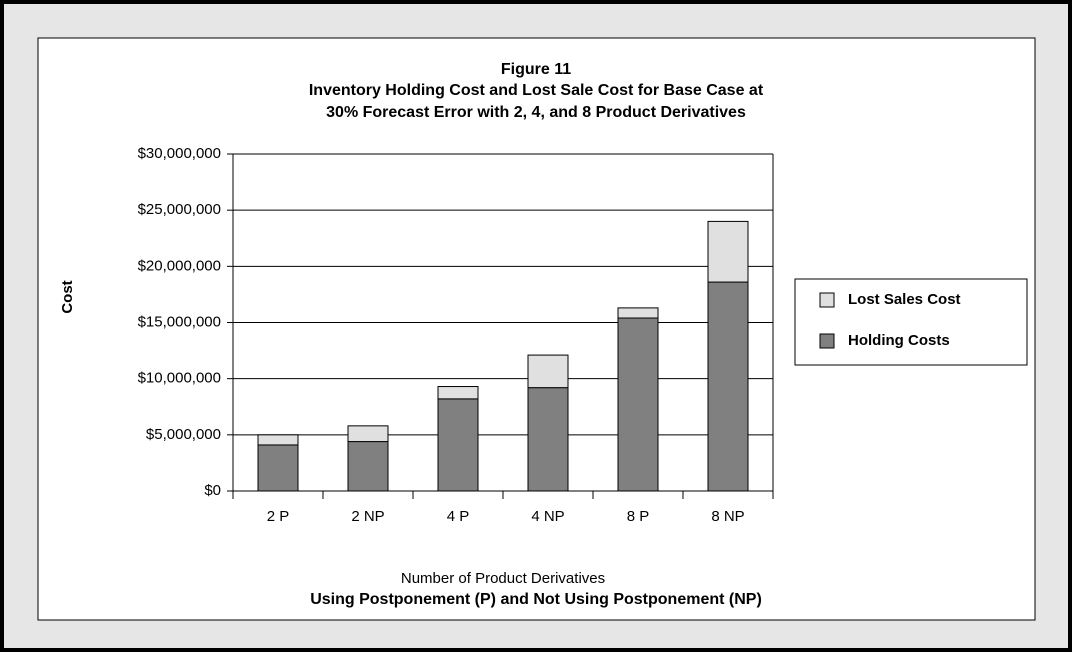 The height and width of the screenshot is (657, 1072). I want to click on legend-label: Holding Costs, so click(899, 340).